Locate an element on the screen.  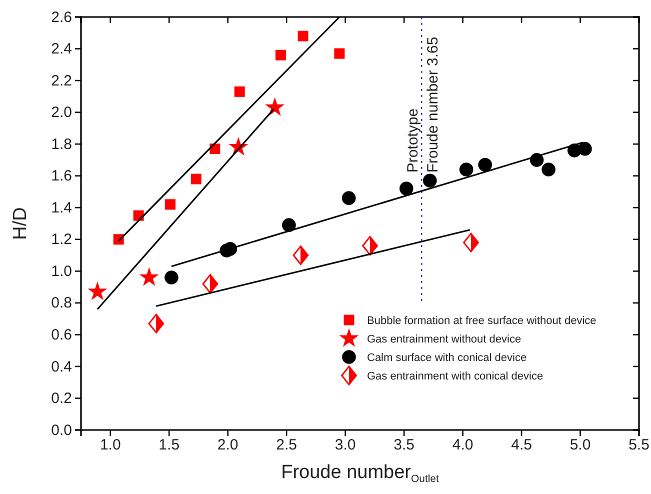
ref-line-label: Prototype Froude number 3.65 is located at coordinates (423, 104).